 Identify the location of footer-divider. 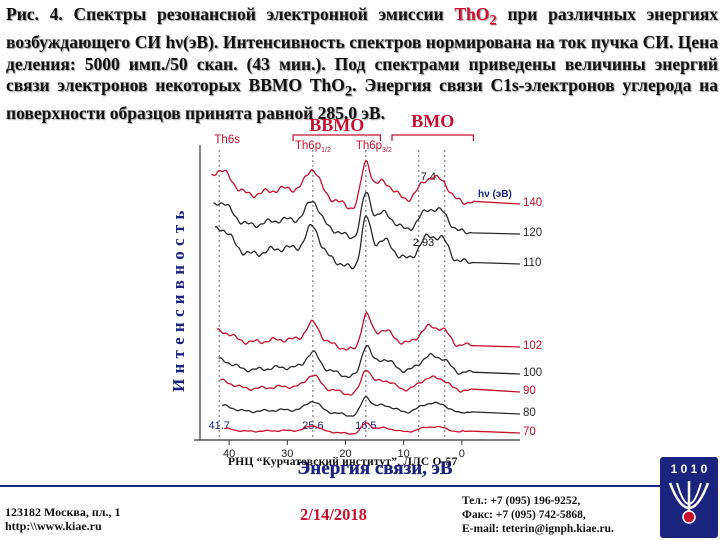
(330, 486).